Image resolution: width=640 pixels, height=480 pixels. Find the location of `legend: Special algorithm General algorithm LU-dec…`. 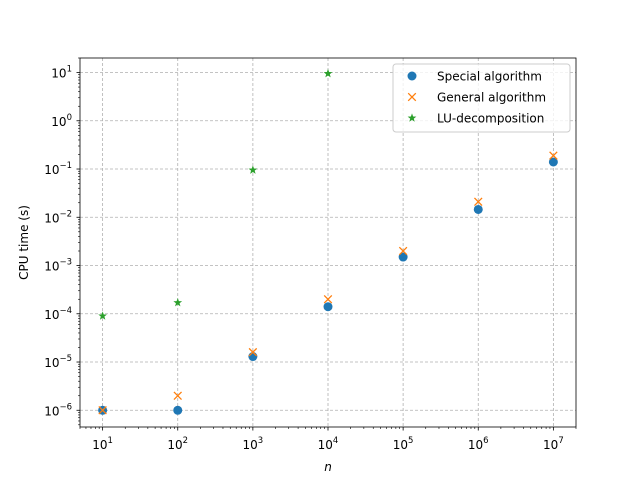

legend: Special algorithm General algorithm LU-dec… is located at coordinates (481, 98).